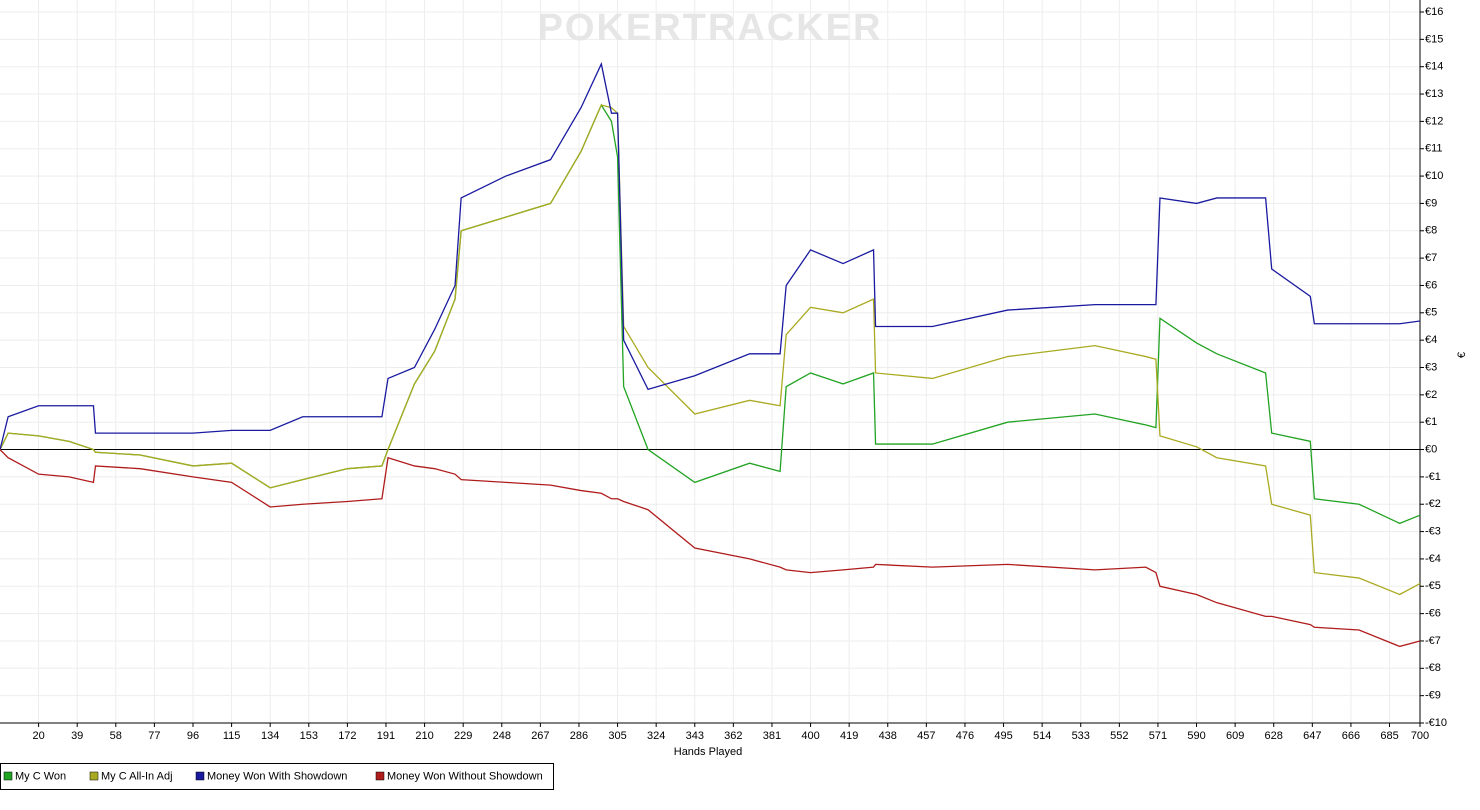  Describe the element at coordinates (277, 776) in the screenshot. I see `legend-label: Money Won With Showdown` at that location.